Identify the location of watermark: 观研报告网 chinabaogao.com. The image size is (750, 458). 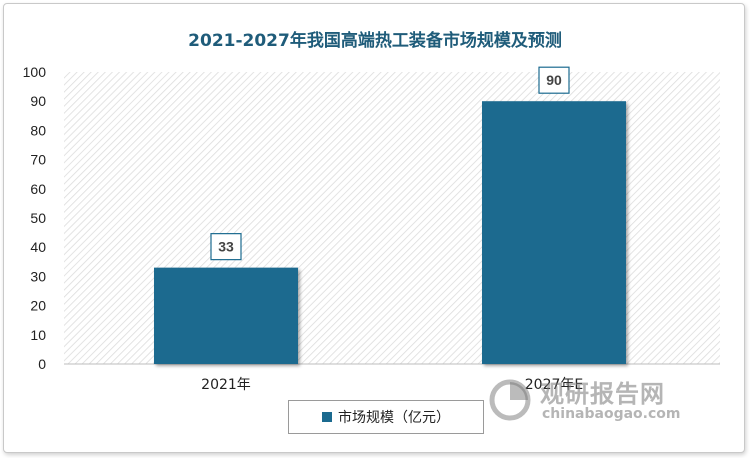
(584, 402).